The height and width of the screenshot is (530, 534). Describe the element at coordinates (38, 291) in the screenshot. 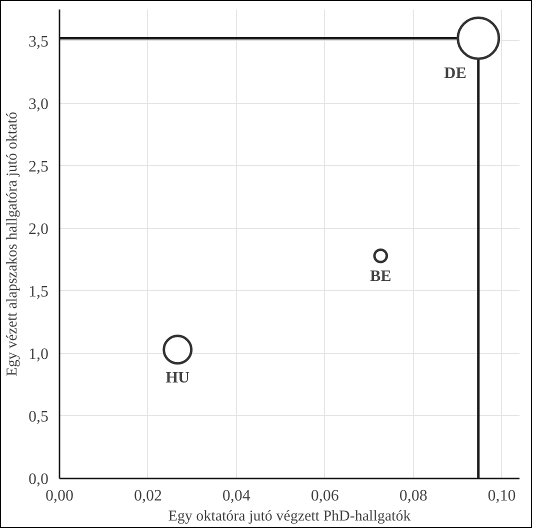

I see `y-tick-label: 1,5` at that location.